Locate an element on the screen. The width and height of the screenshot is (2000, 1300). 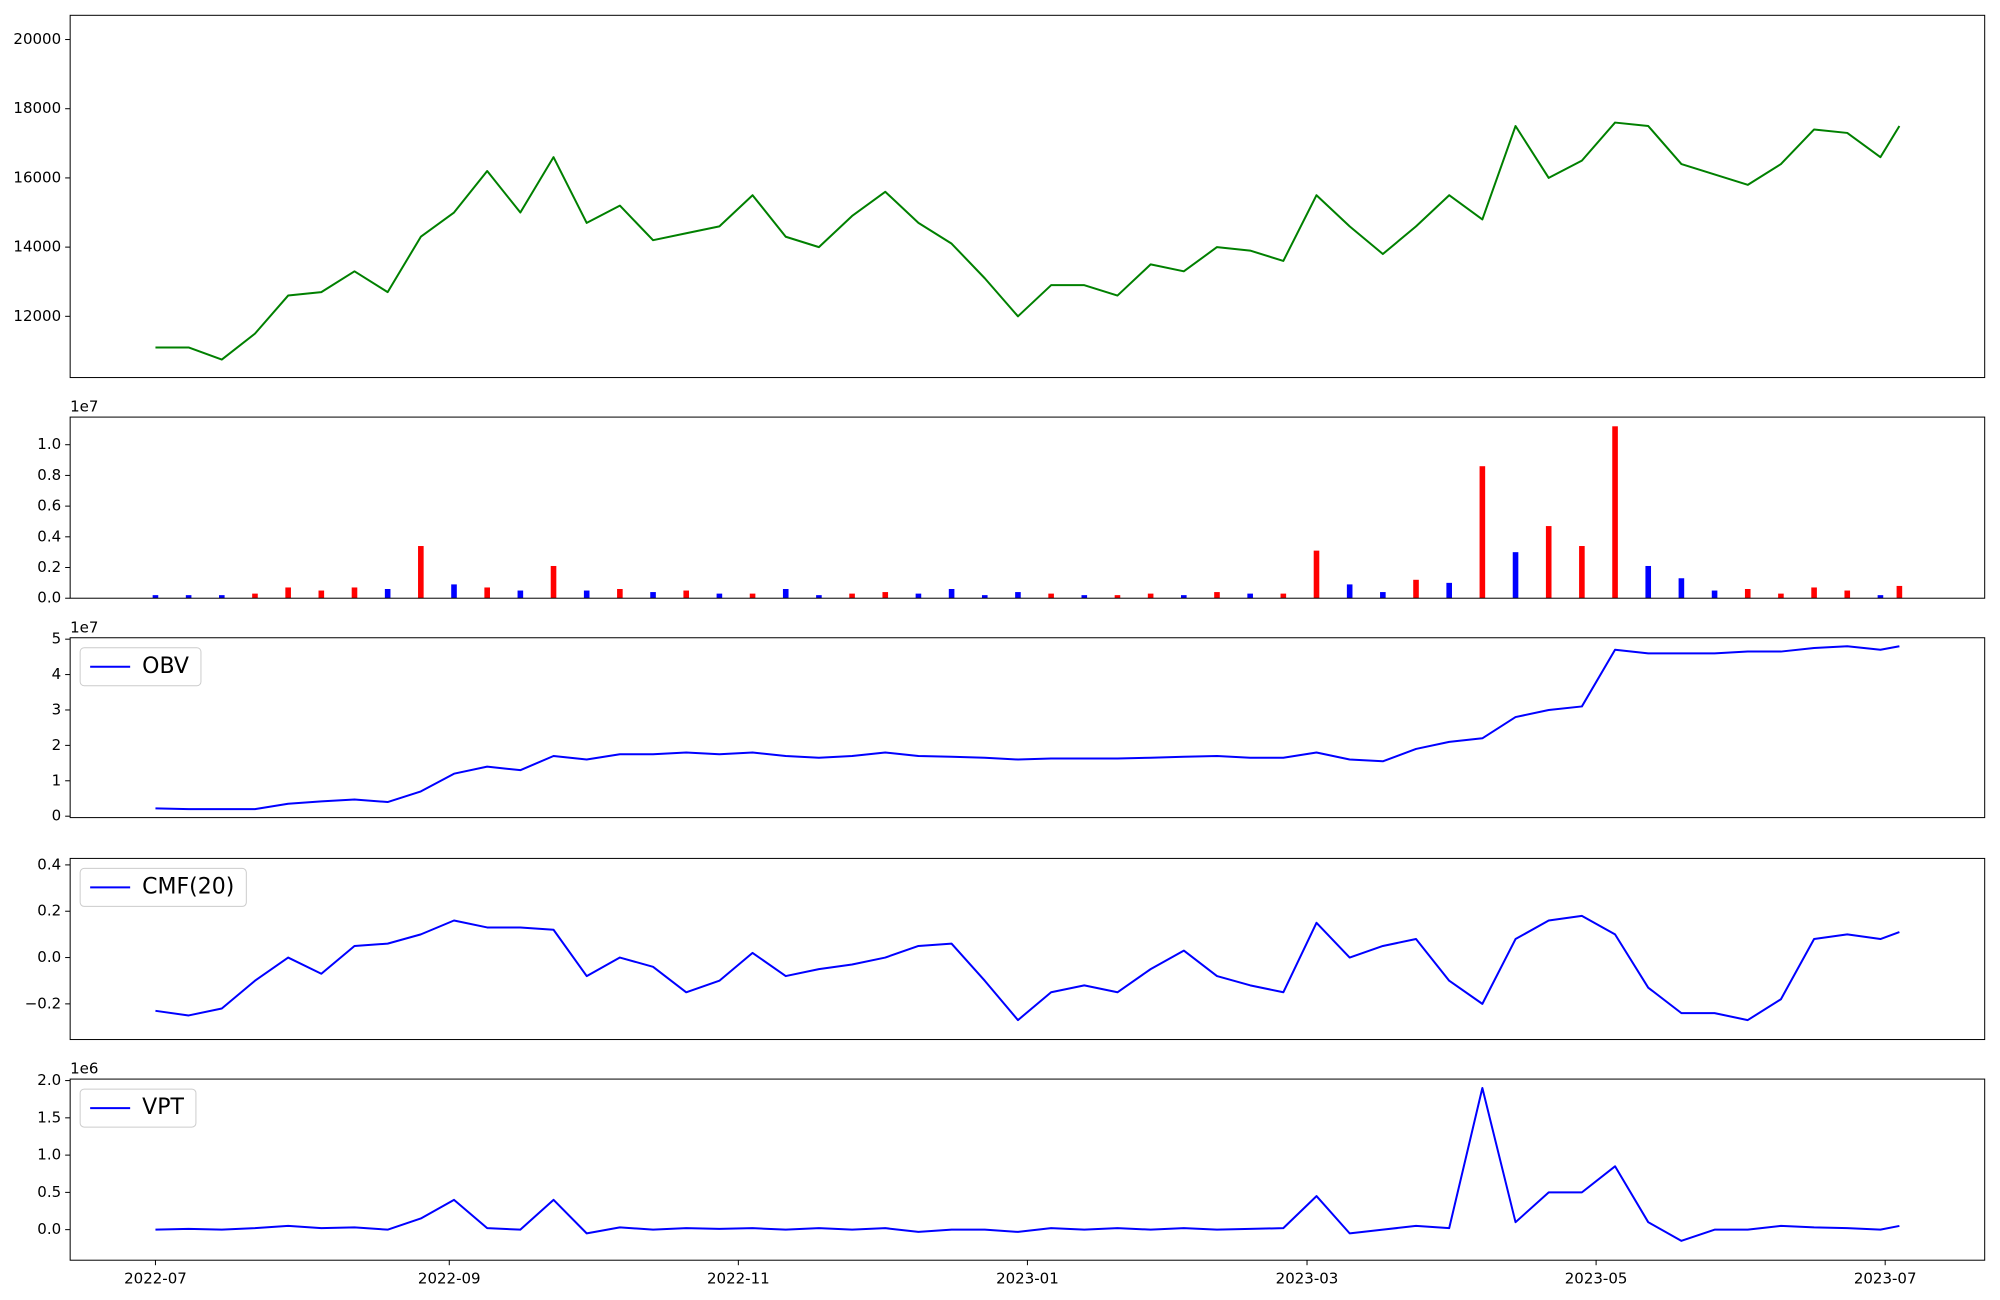
x-tick-label: 2022-07 is located at coordinates (155, 1279).